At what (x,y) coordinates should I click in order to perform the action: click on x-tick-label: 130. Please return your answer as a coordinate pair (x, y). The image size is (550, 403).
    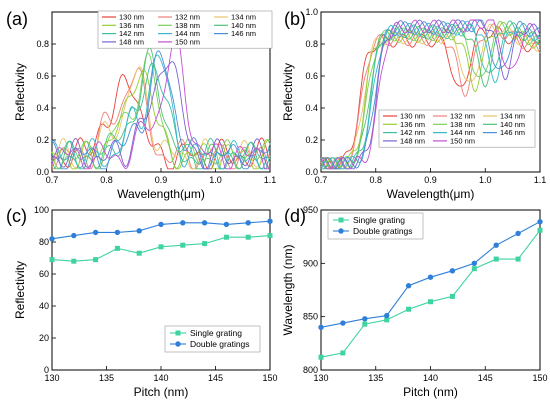
    Looking at the image, I should click on (320, 378).